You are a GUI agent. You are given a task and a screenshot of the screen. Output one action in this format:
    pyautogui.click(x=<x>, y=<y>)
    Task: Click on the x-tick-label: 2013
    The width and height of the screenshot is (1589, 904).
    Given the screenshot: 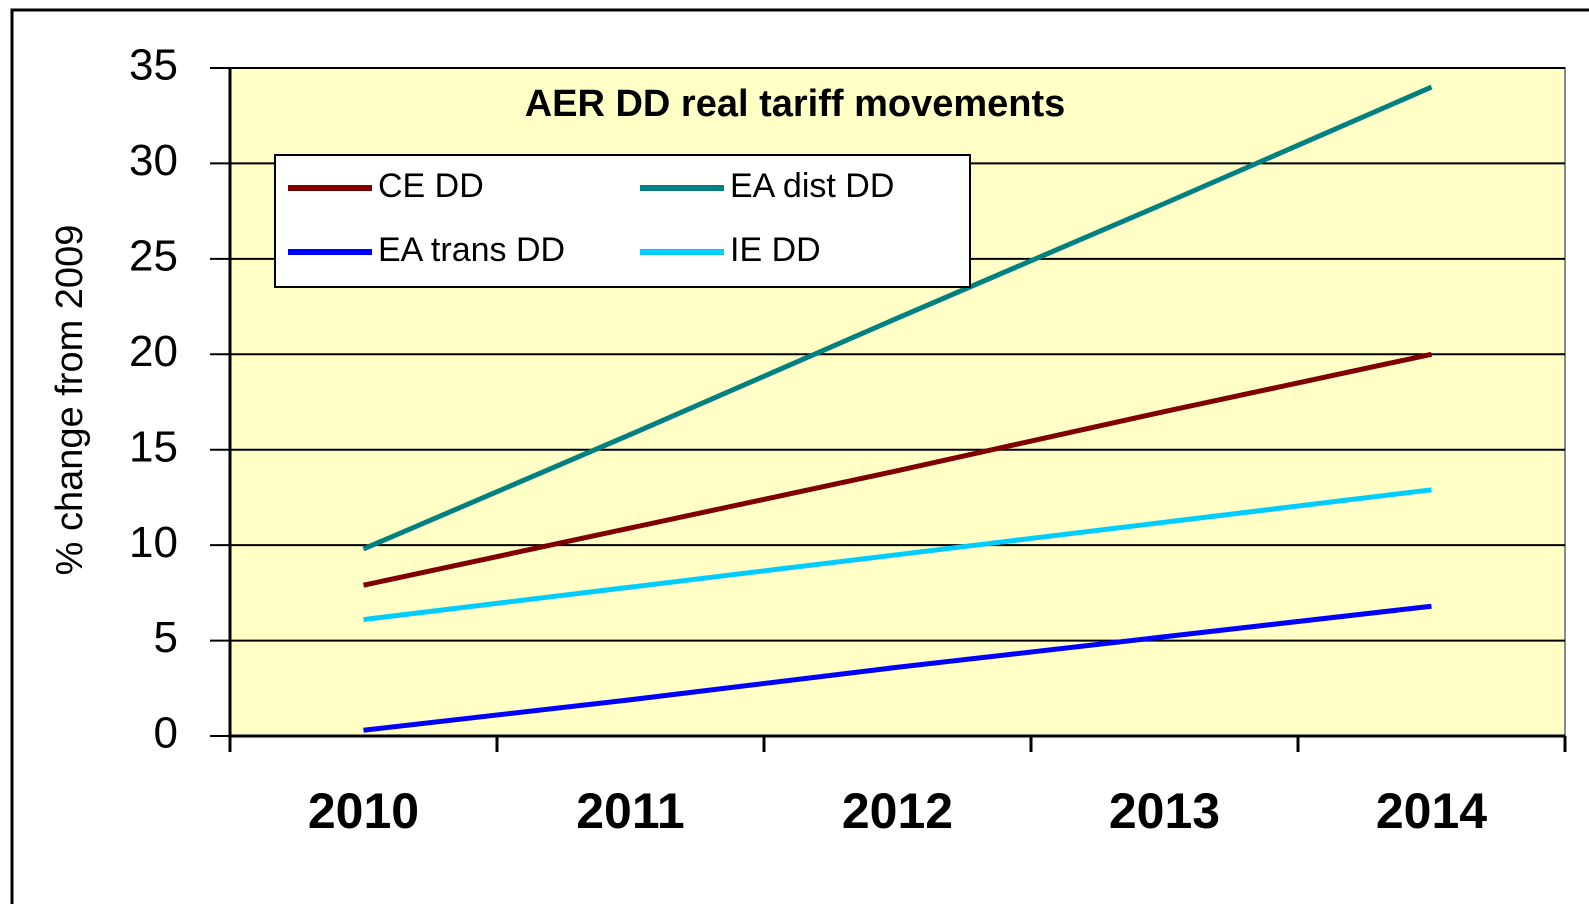 What is the action you would take?
    pyautogui.click(x=1164, y=811)
    